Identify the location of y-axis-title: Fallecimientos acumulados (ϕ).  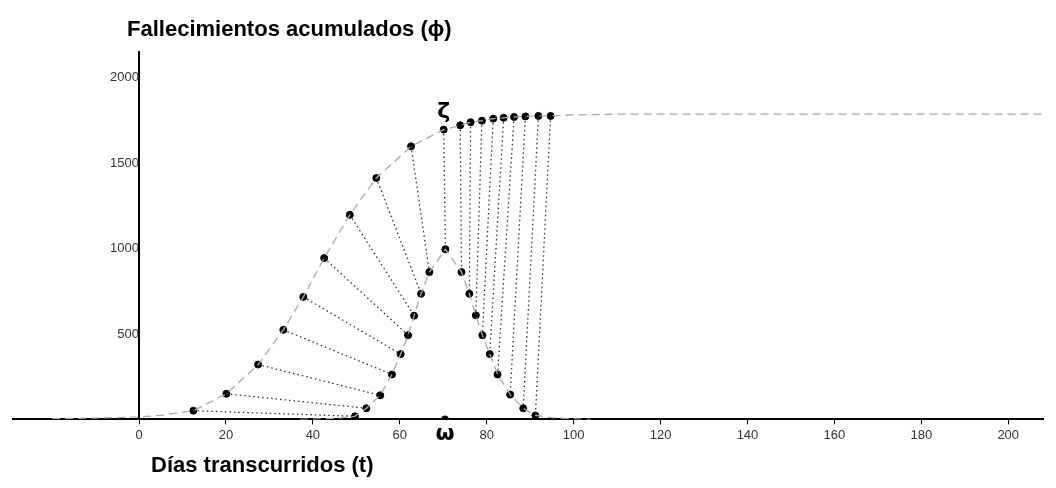
(289, 28).